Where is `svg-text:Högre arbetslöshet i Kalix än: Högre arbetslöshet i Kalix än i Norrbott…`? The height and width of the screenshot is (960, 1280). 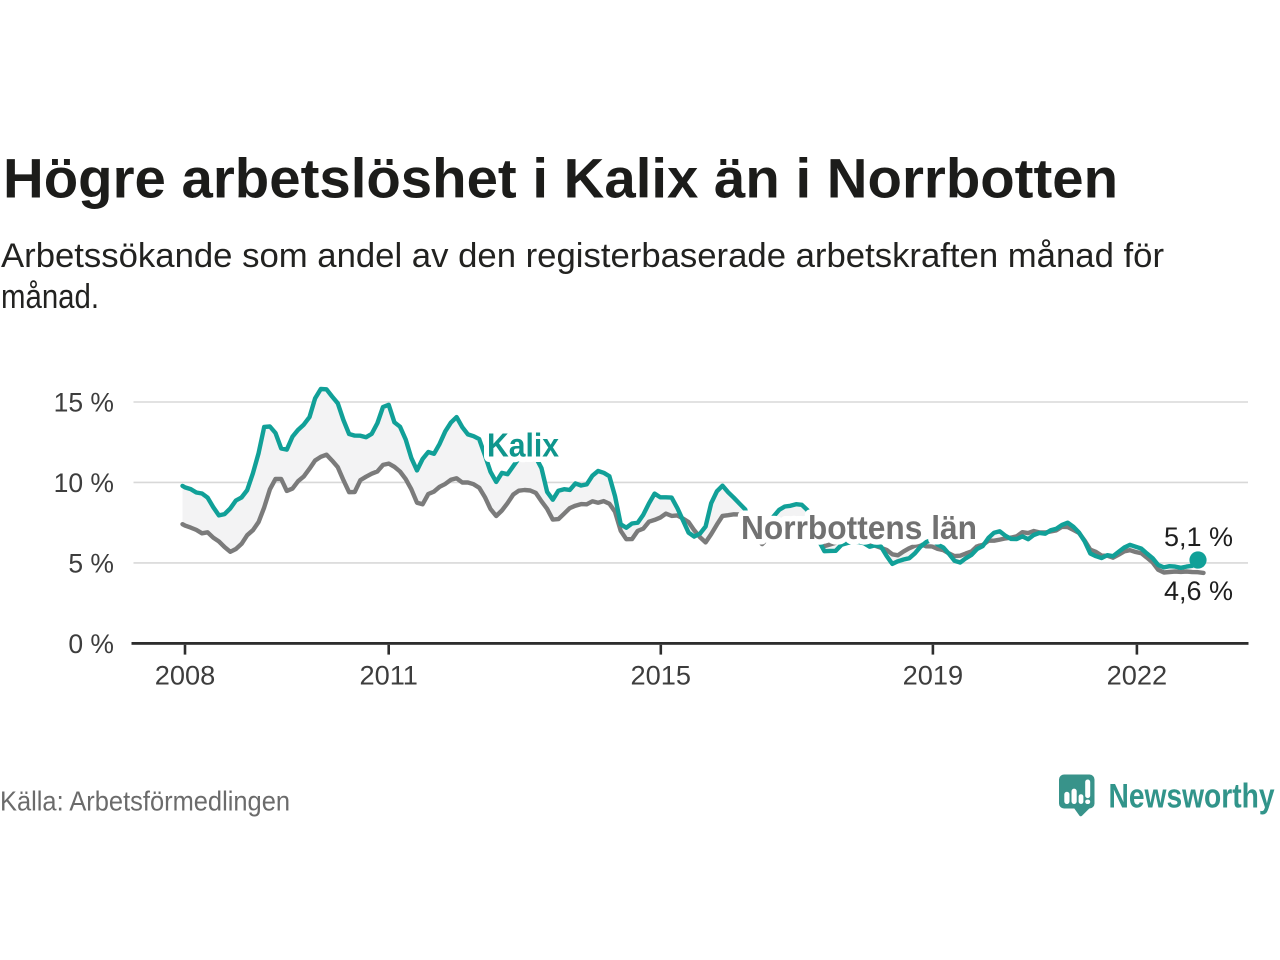 svg-text:Högre arbetslöshet i Kalix än: Högre arbetslöshet i Kalix än i Norrbott… is located at coordinates (560, 178).